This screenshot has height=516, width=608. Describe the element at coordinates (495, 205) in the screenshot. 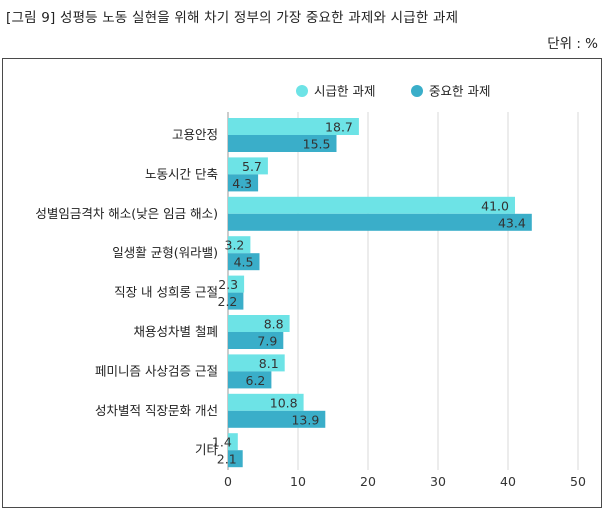

I see `data-label: 41.0` at that location.